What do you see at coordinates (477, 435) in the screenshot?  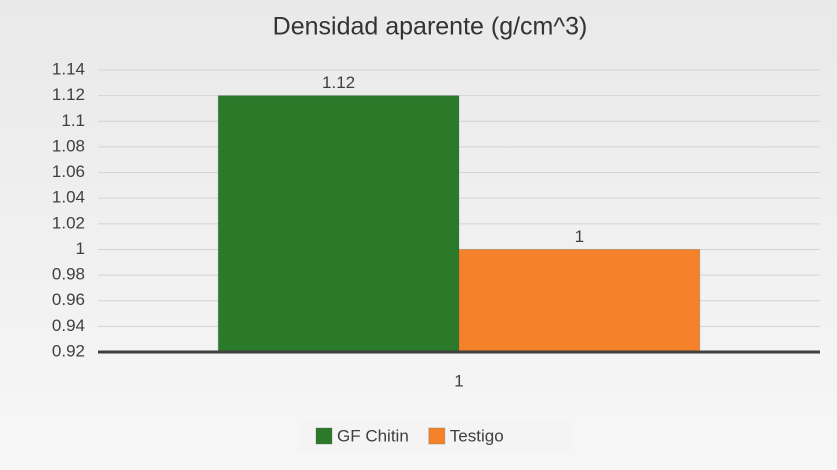 I see `legend-label: Testigo` at bounding box center [477, 435].